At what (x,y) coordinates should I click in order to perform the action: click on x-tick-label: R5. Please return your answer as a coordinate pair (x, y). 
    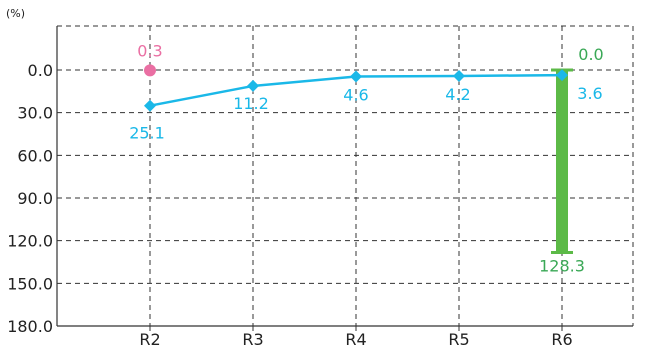
    Looking at the image, I should click on (458, 338).